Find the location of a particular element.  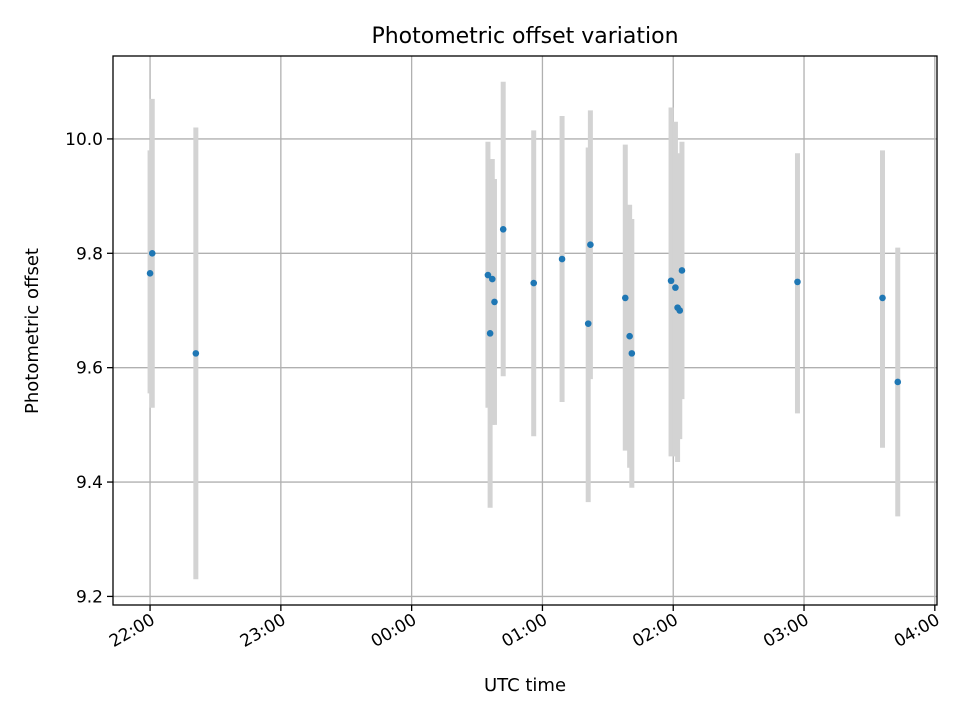

x-tick-label: 03:00 is located at coordinates (786, 631).